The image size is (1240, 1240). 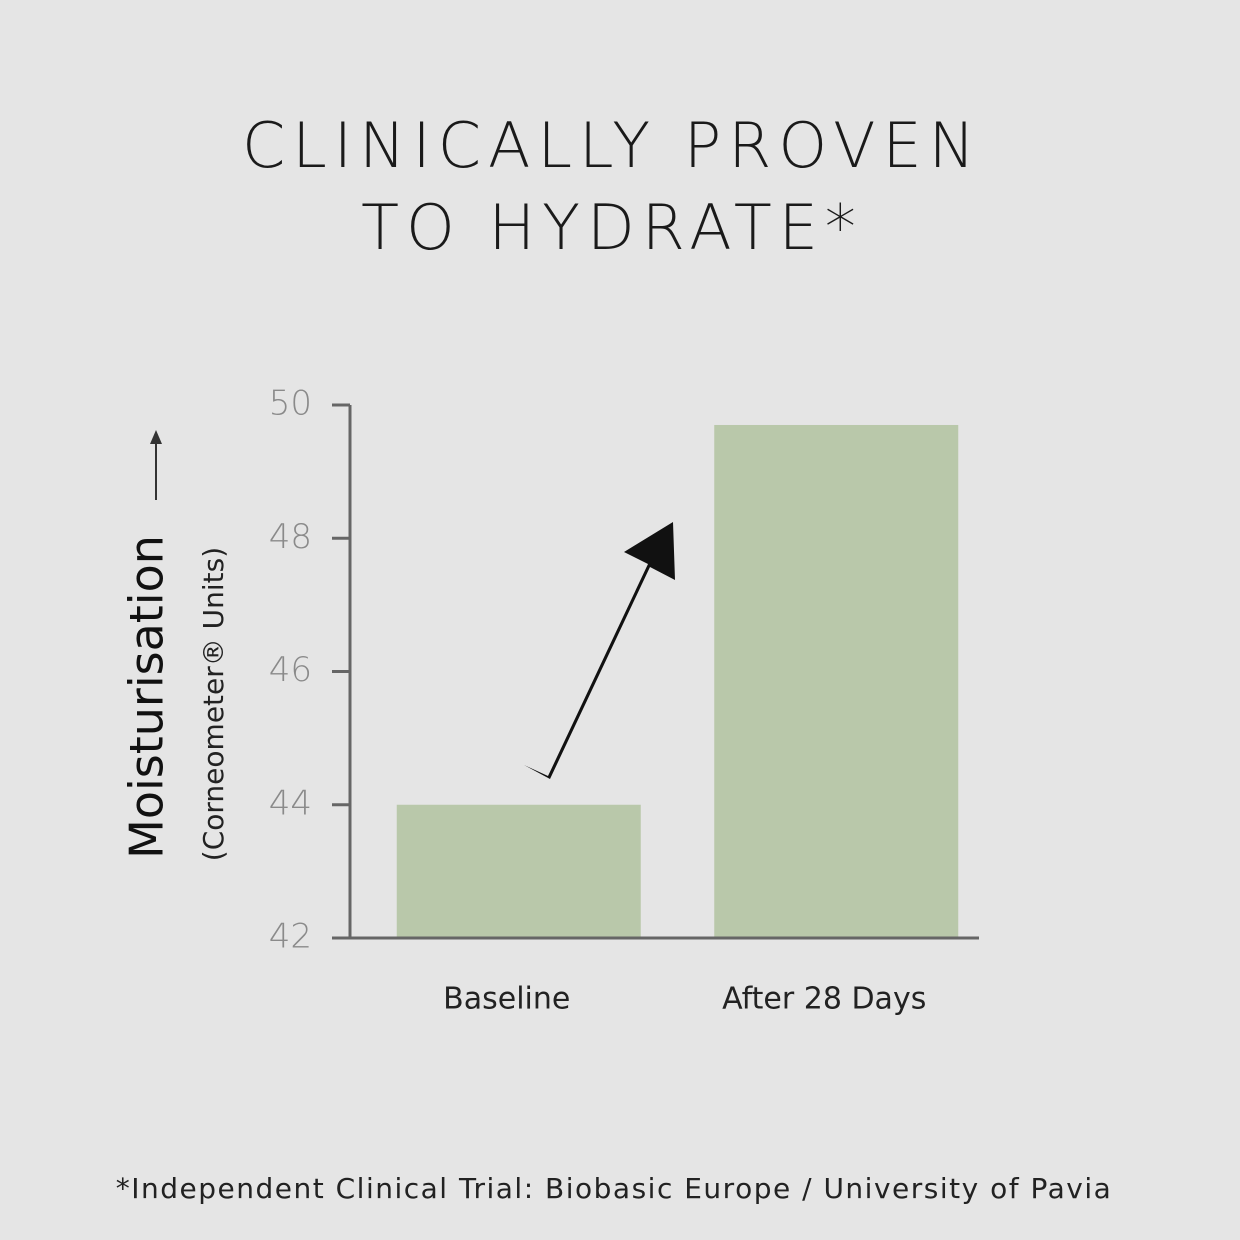 What do you see at coordinates (290, 670) in the screenshot?
I see `y-tick-label: 46` at bounding box center [290, 670].